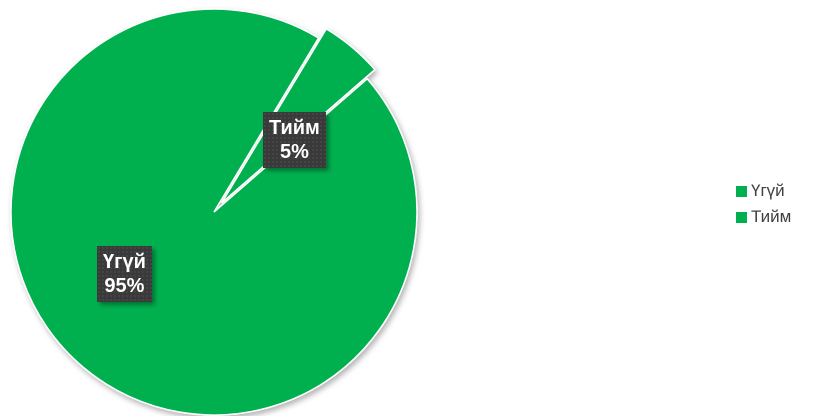  What do you see at coordinates (124, 262) in the screenshot?
I see `data-label-ugui-category: Үгүй` at bounding box center [124, 262].